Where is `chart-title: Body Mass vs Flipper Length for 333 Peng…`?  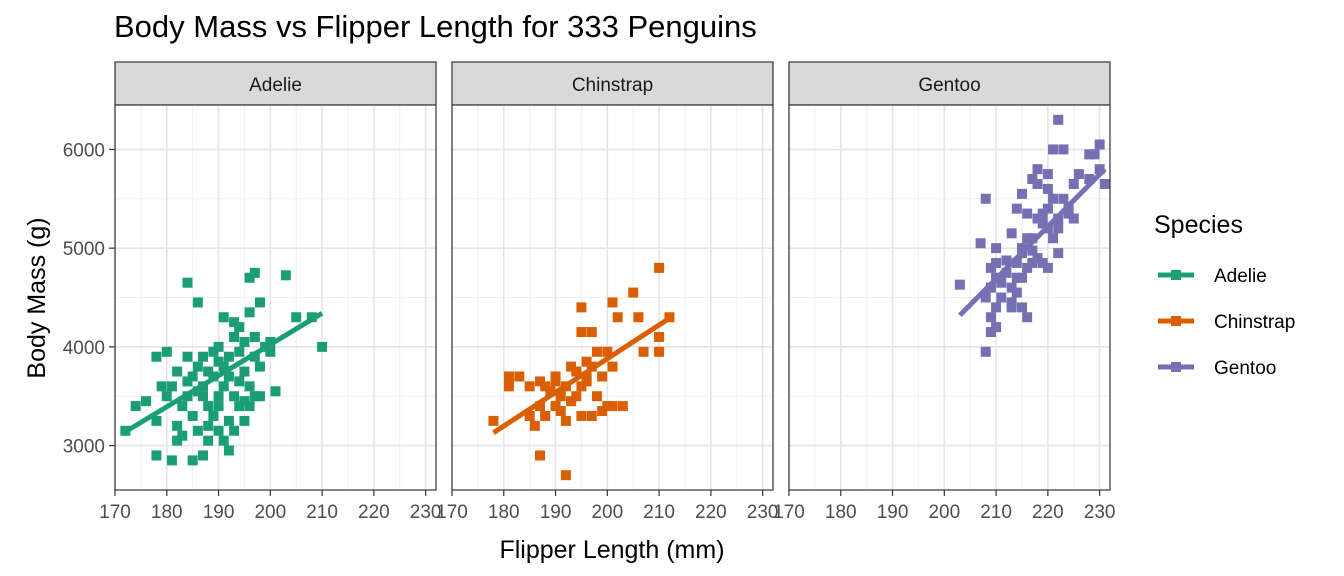 chart-title: Body Mass vs Flipper Length for 333 Peng… is located at coordinates (435, 26).